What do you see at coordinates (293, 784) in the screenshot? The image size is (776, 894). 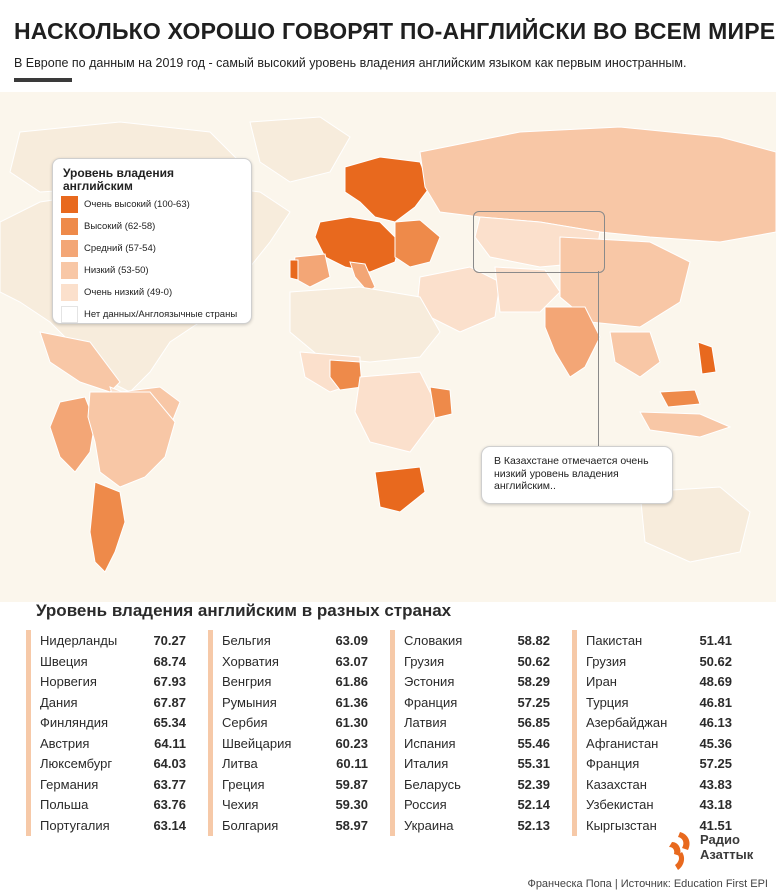 I see `table-row: Греция 59.87` at bounding box center [293, 784].